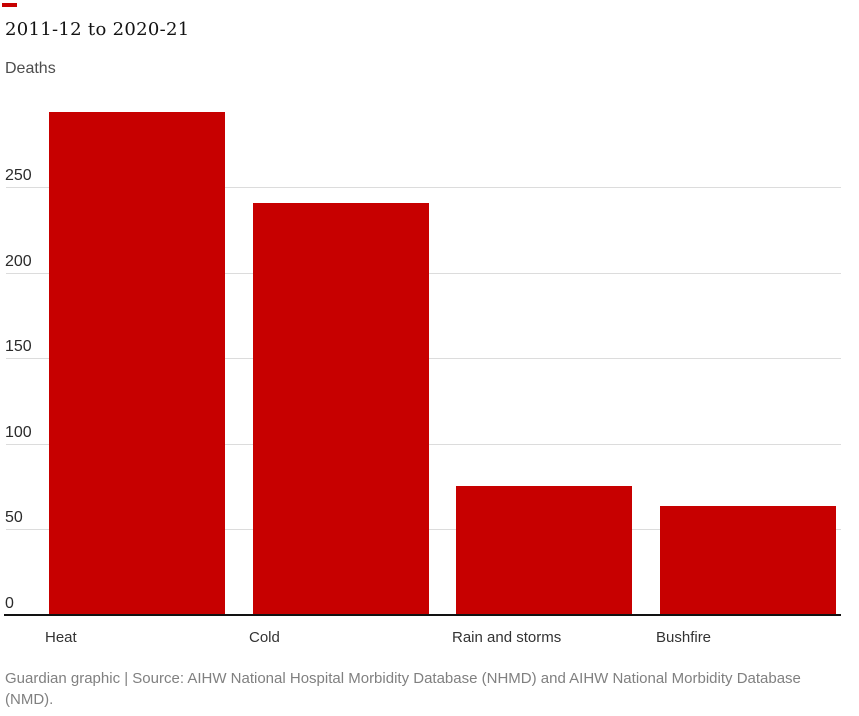  What do you see at coordinates (9, 603) in the screenshot?
I see `y-tick-label: 0` at bounding box center [9, 603].